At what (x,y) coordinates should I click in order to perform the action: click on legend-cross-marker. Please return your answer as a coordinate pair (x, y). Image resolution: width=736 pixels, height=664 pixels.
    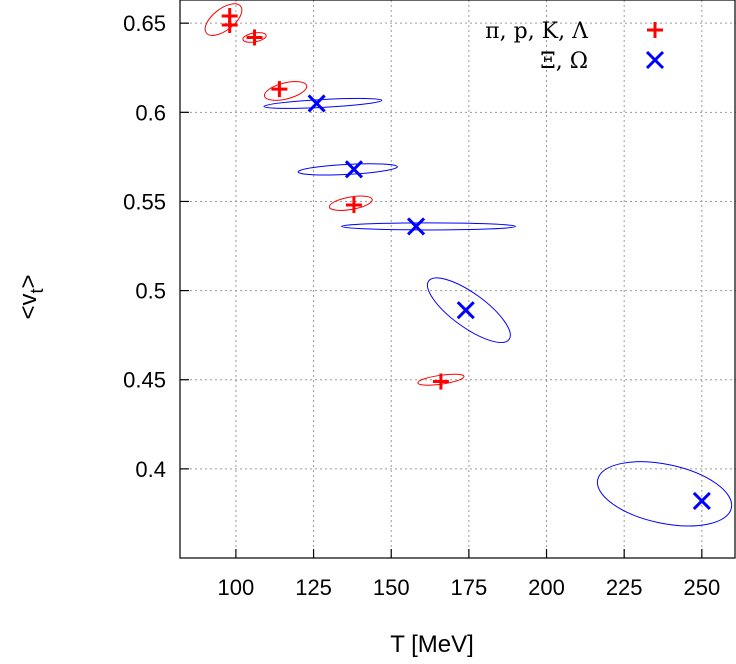
    Looking at the image, I should click on (655, 60).